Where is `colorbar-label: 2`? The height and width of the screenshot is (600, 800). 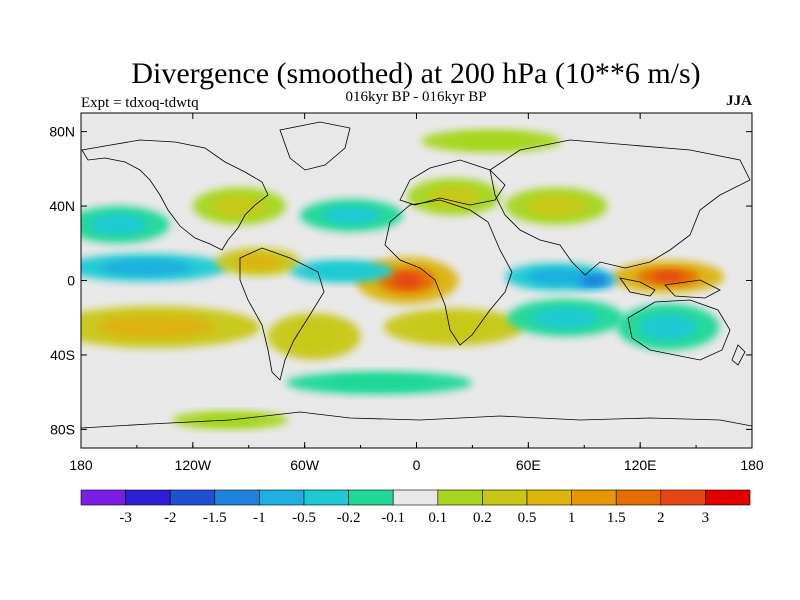 colorbar-label: 2 is located at coordinates (661, 518).